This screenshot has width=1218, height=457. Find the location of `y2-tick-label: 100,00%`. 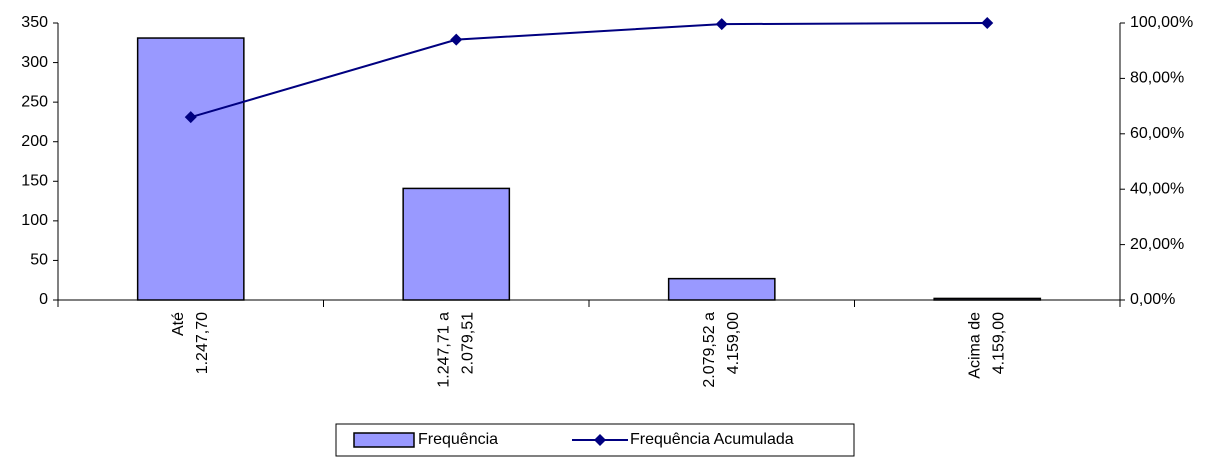

y2-tick-label: 100,00% is located at coordinates (1161, 22).